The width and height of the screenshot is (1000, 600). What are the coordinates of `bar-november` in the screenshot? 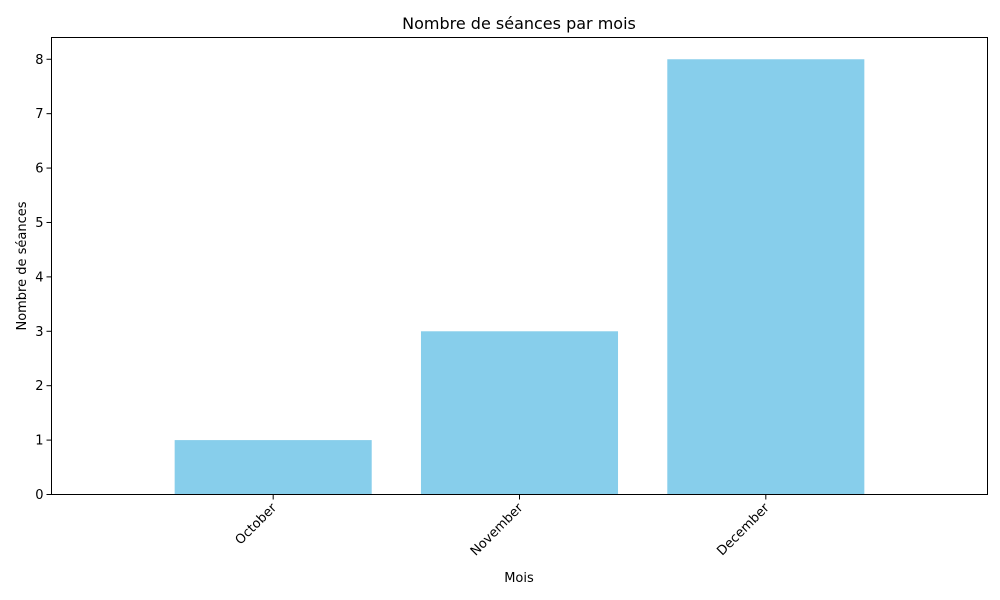 It's located at (519, 413).